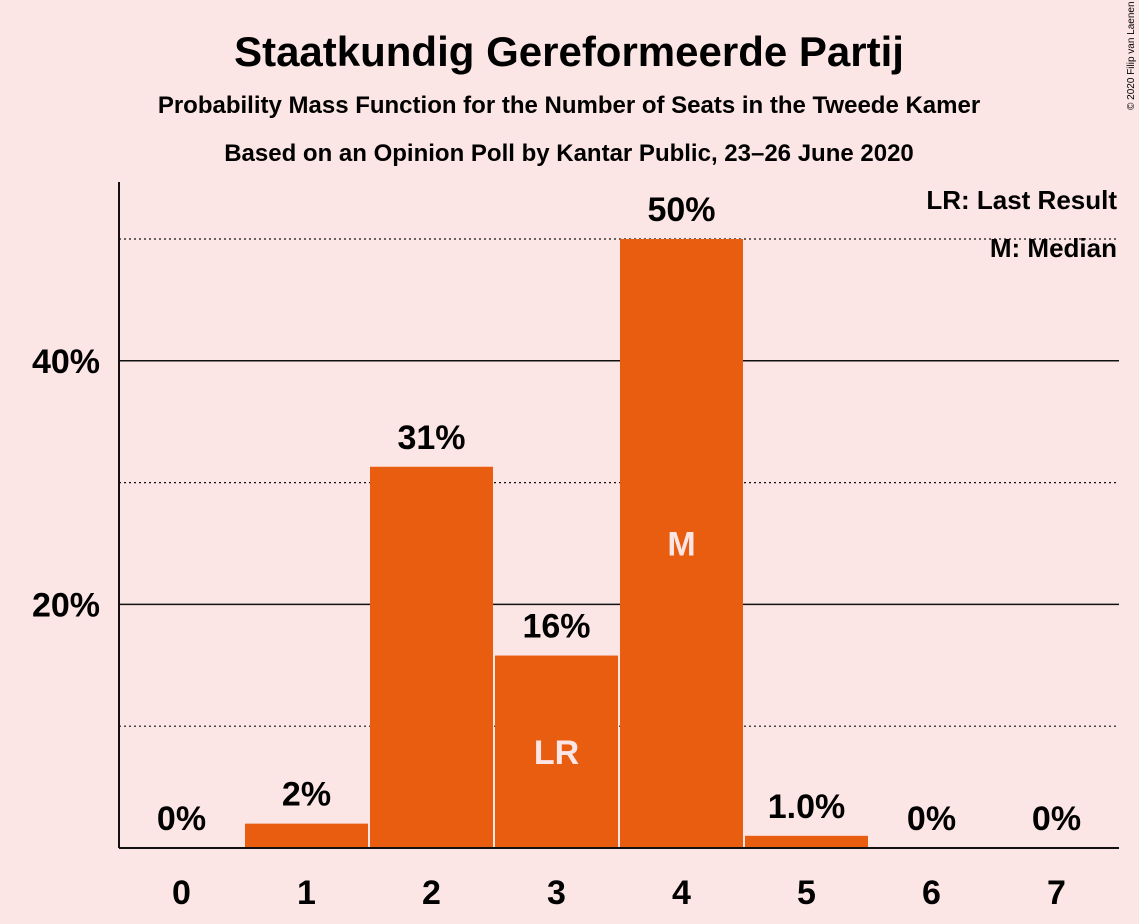 Image resolution: width=1139 pixels, height=924 pixels. What do you see at coordinates (556, 627) in the screenshot?
I see `bar-value-label: 16%` at bounding box center [556, 627].